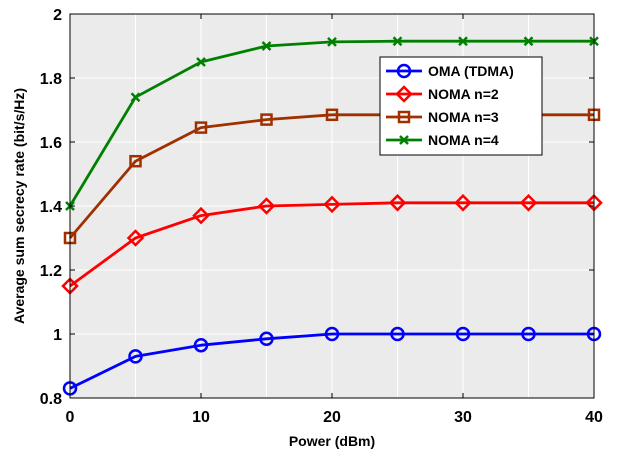 The image size is (618, 456). I want to click on legend-item: OMA (TDMA), so click(450, 71).